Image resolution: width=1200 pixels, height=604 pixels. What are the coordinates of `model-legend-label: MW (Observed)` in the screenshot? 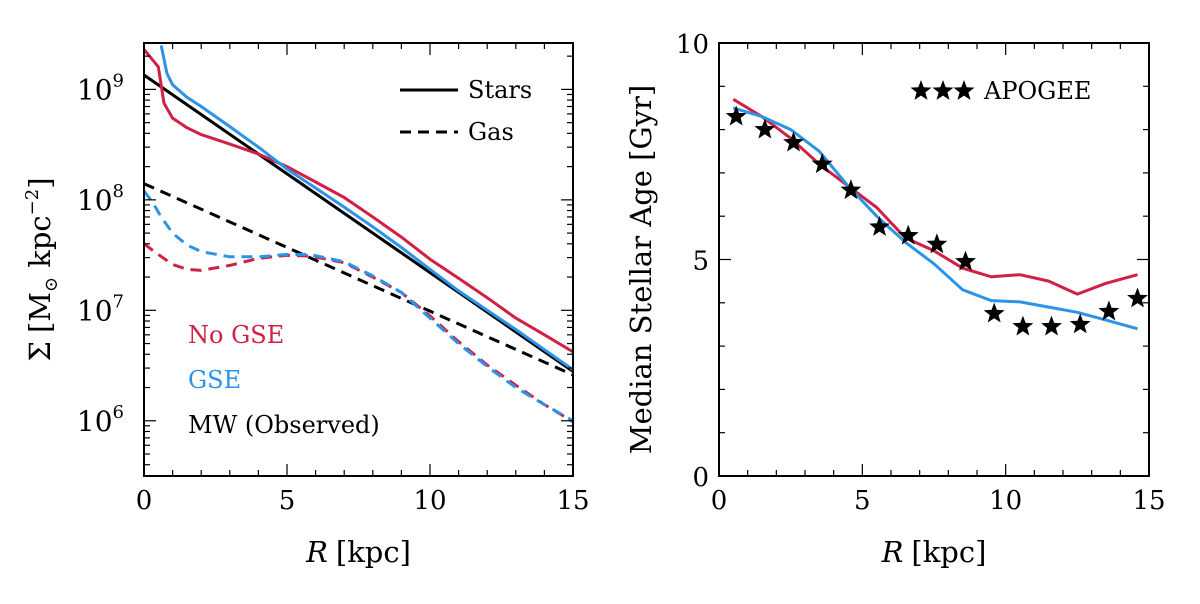 It's located at (284, 425).